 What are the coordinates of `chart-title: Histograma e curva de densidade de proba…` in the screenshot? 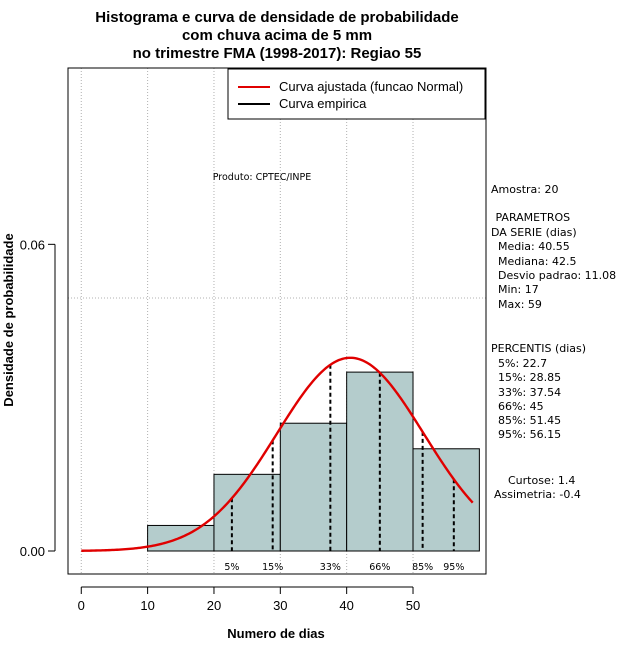 It's located at (276, 35).